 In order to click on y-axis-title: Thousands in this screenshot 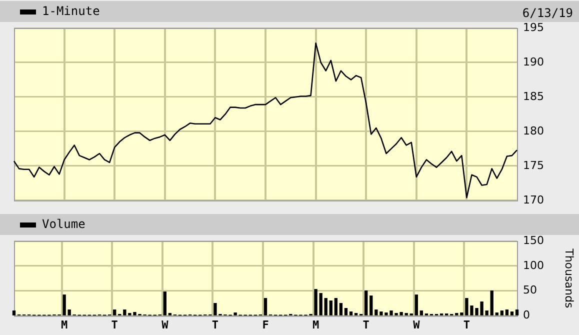, I will do `click(569, 278)`.